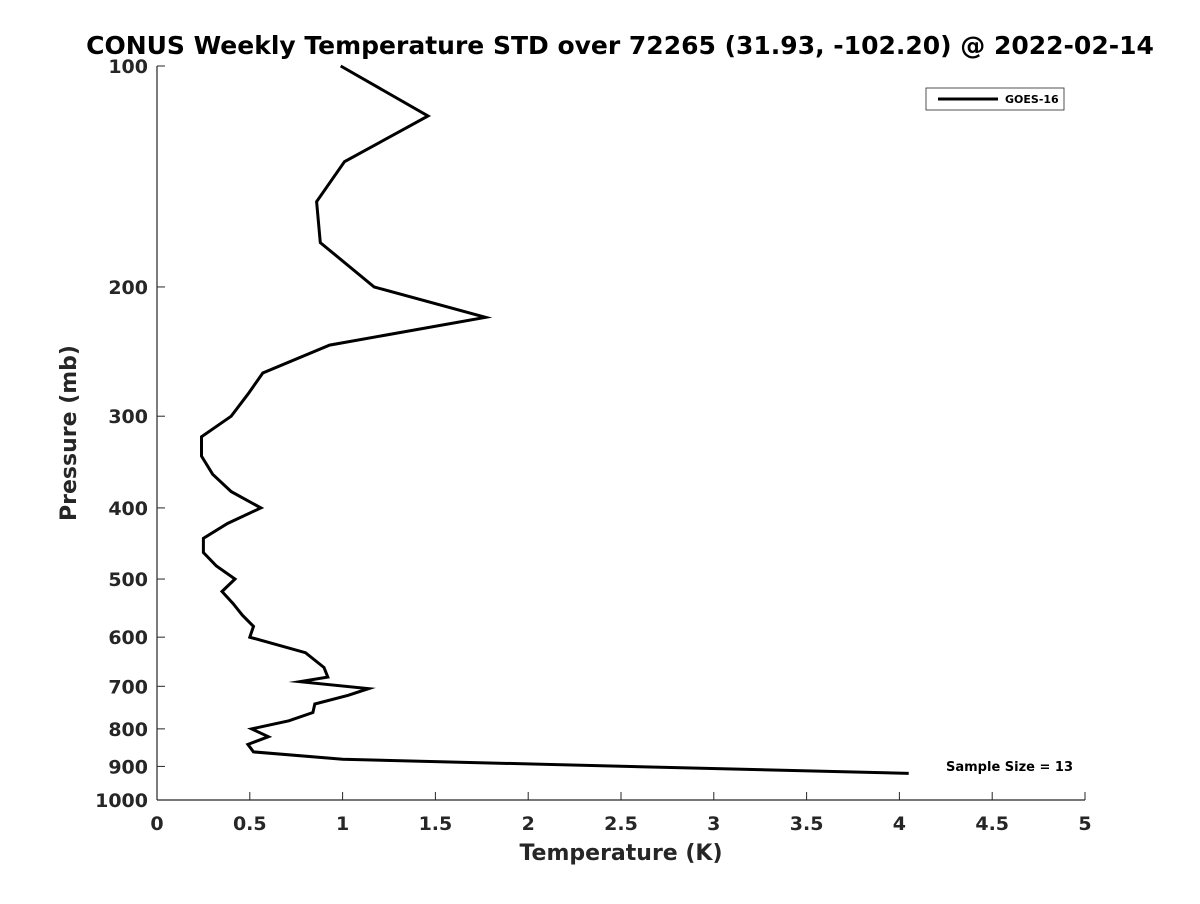  I want to click on legend: GOES-16, so click(995, 99).